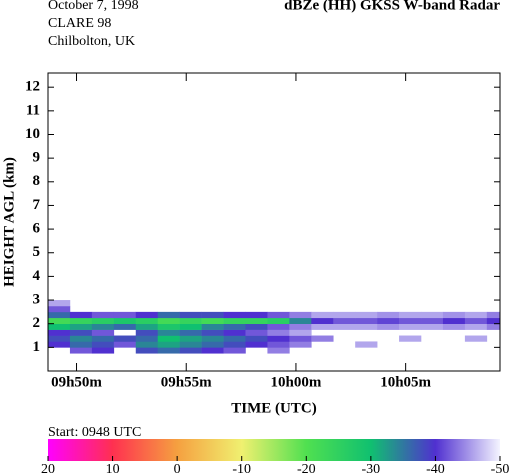 Image resolution: width=509 pixels, height=476 pixels. Describe the element at coordinates (33, 110) in the screenshot. I see `y-tick-label: 11` at that location.